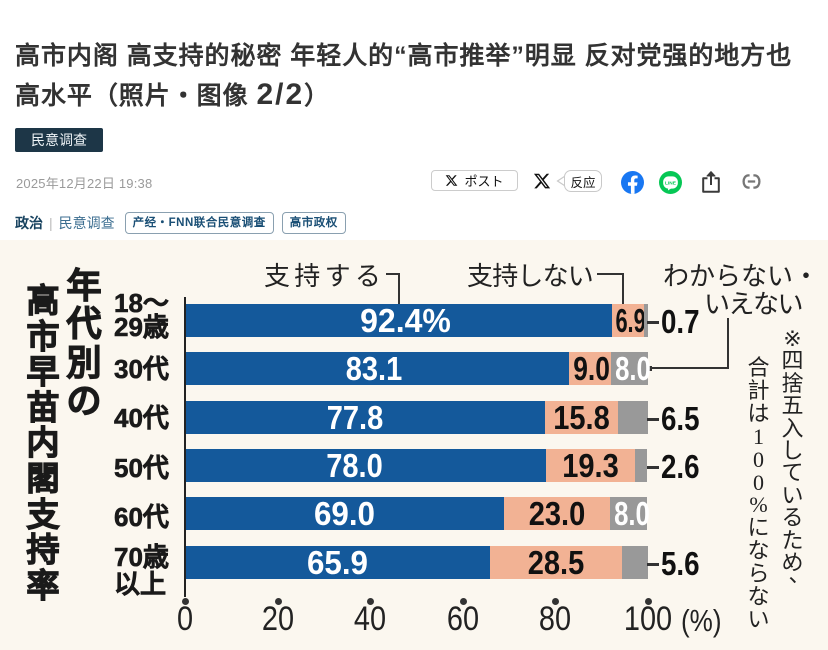 The height and width of the screenshot is (650, 828). What do you see at coordinates (670, 184) in the screenshot?
I see `svg-text: LINE` at bounding box center [670, 184].